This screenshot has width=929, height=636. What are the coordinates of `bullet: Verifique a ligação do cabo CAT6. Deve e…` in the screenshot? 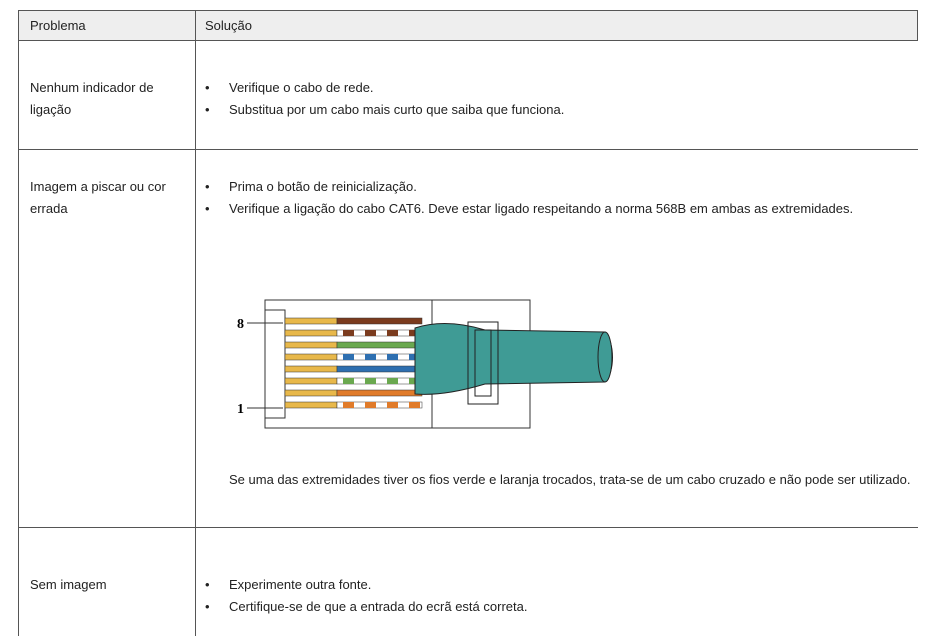 It's located at (541, 208).